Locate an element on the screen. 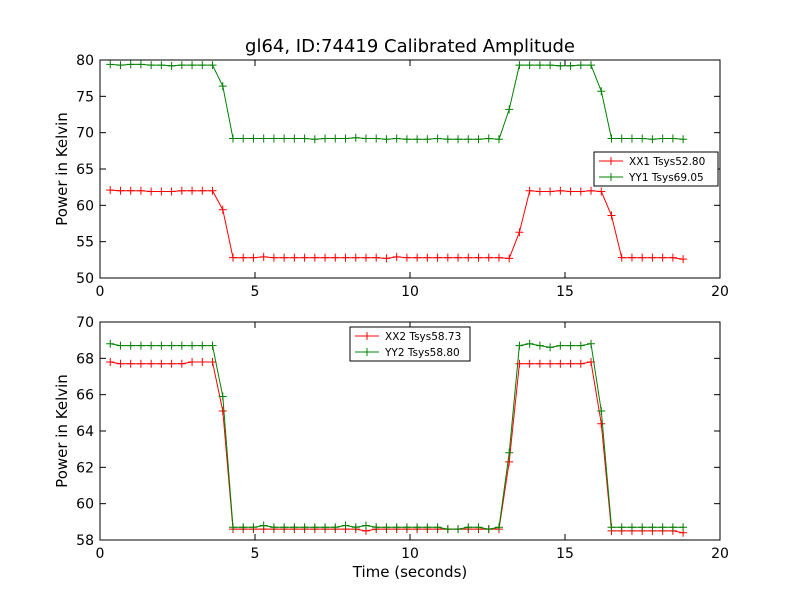  x-axis-label: Time (seconds) is located at coordinates (410, 572).